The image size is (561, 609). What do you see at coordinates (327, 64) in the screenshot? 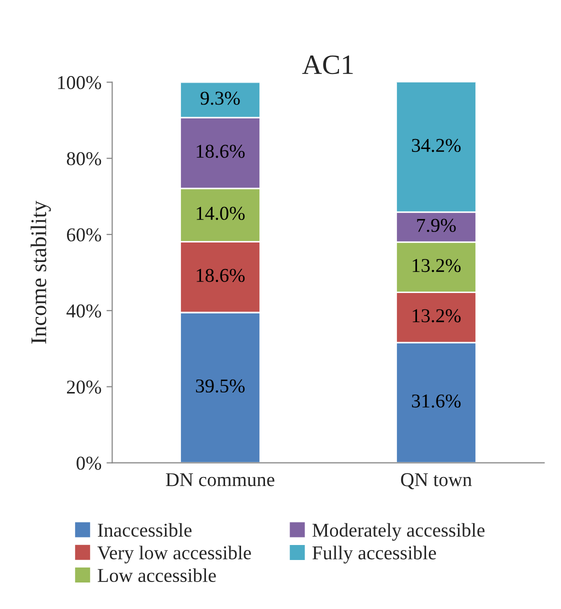
I see `chart-title: AC1` at bounding box center [327, 64].